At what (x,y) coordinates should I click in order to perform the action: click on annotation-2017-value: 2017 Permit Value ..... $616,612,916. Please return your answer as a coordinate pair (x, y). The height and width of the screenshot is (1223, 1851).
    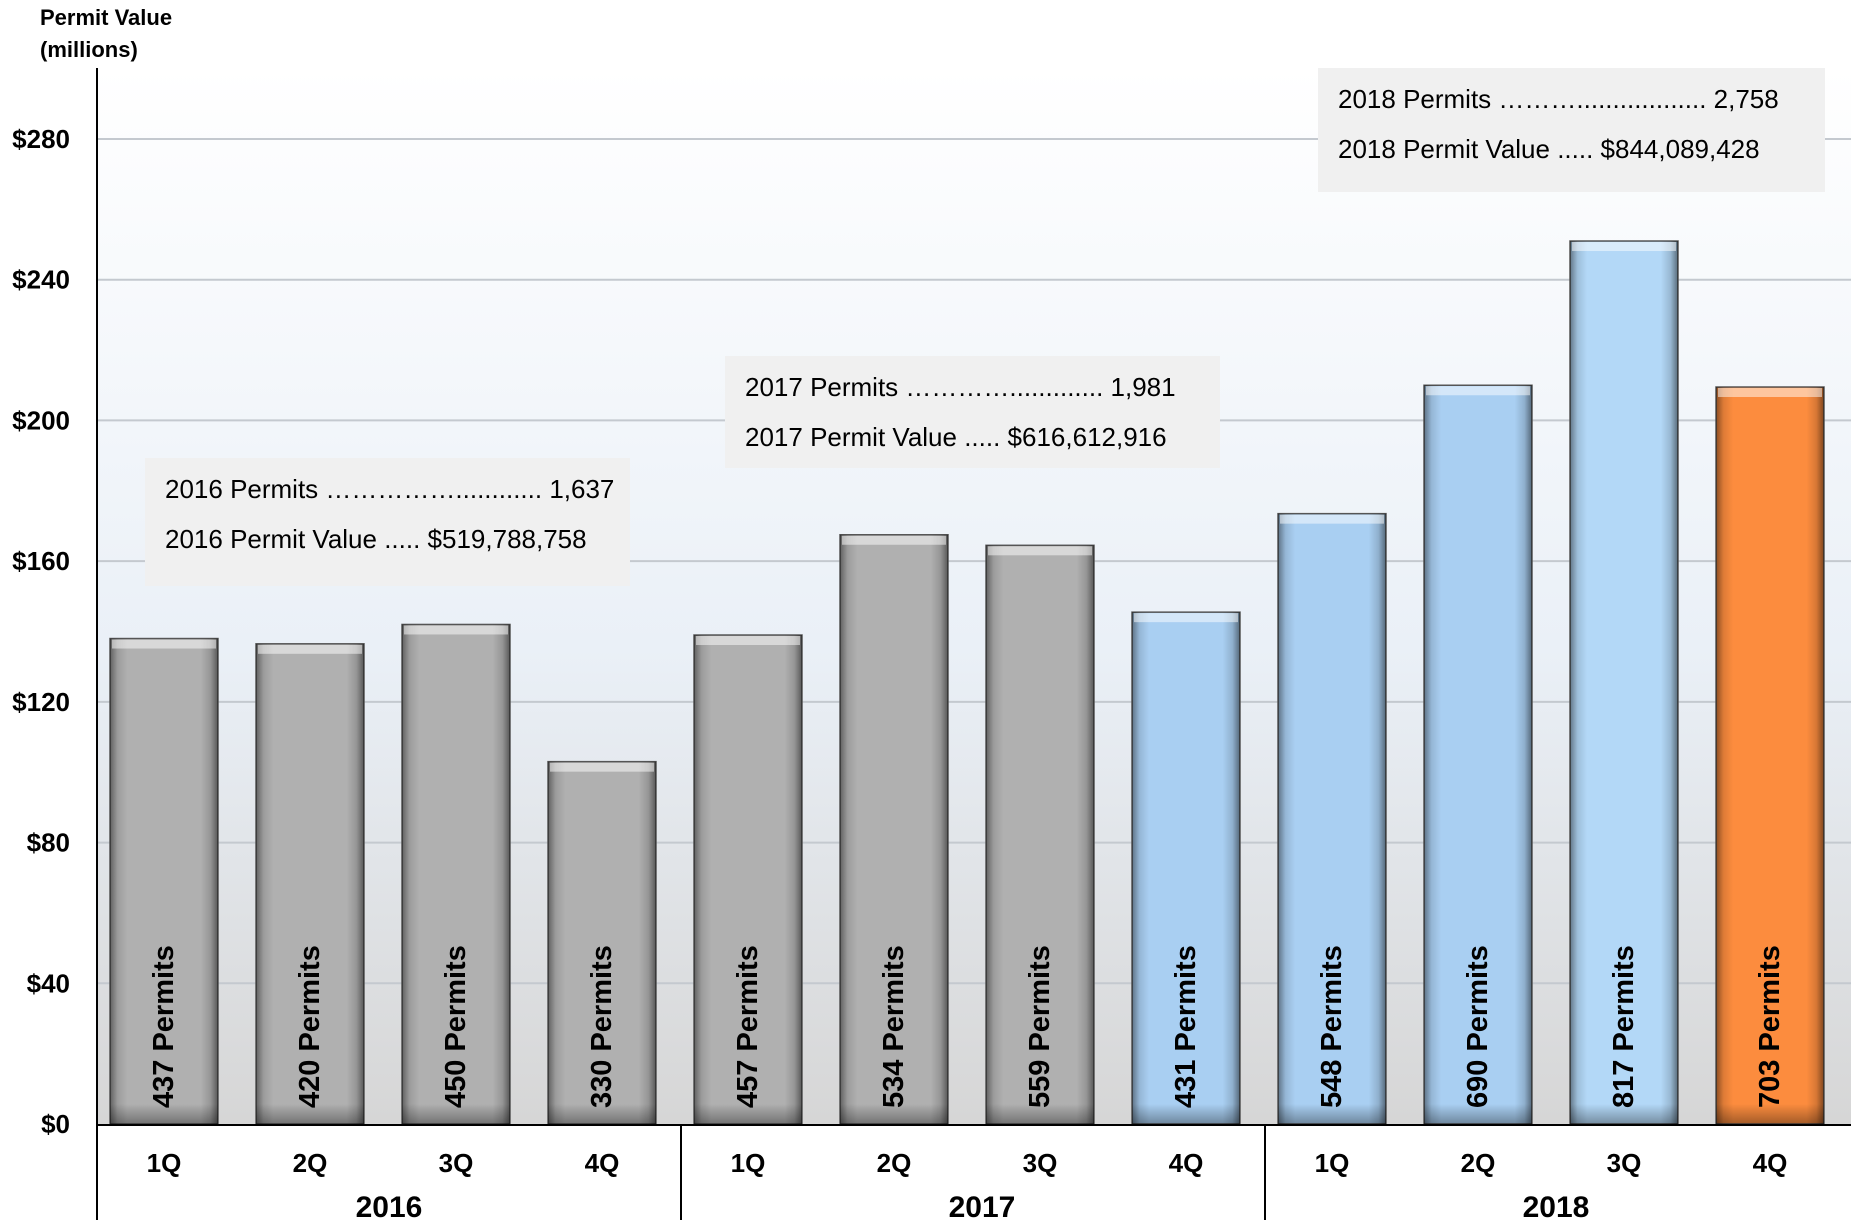
    Looking at the image, I should click on (956, 437).